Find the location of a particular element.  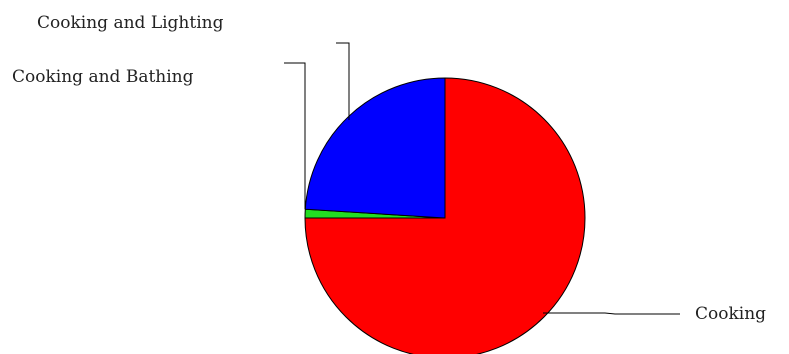

label-cooking-and-bathing: Cooking and Bathing is located at coordinates (103, 77).